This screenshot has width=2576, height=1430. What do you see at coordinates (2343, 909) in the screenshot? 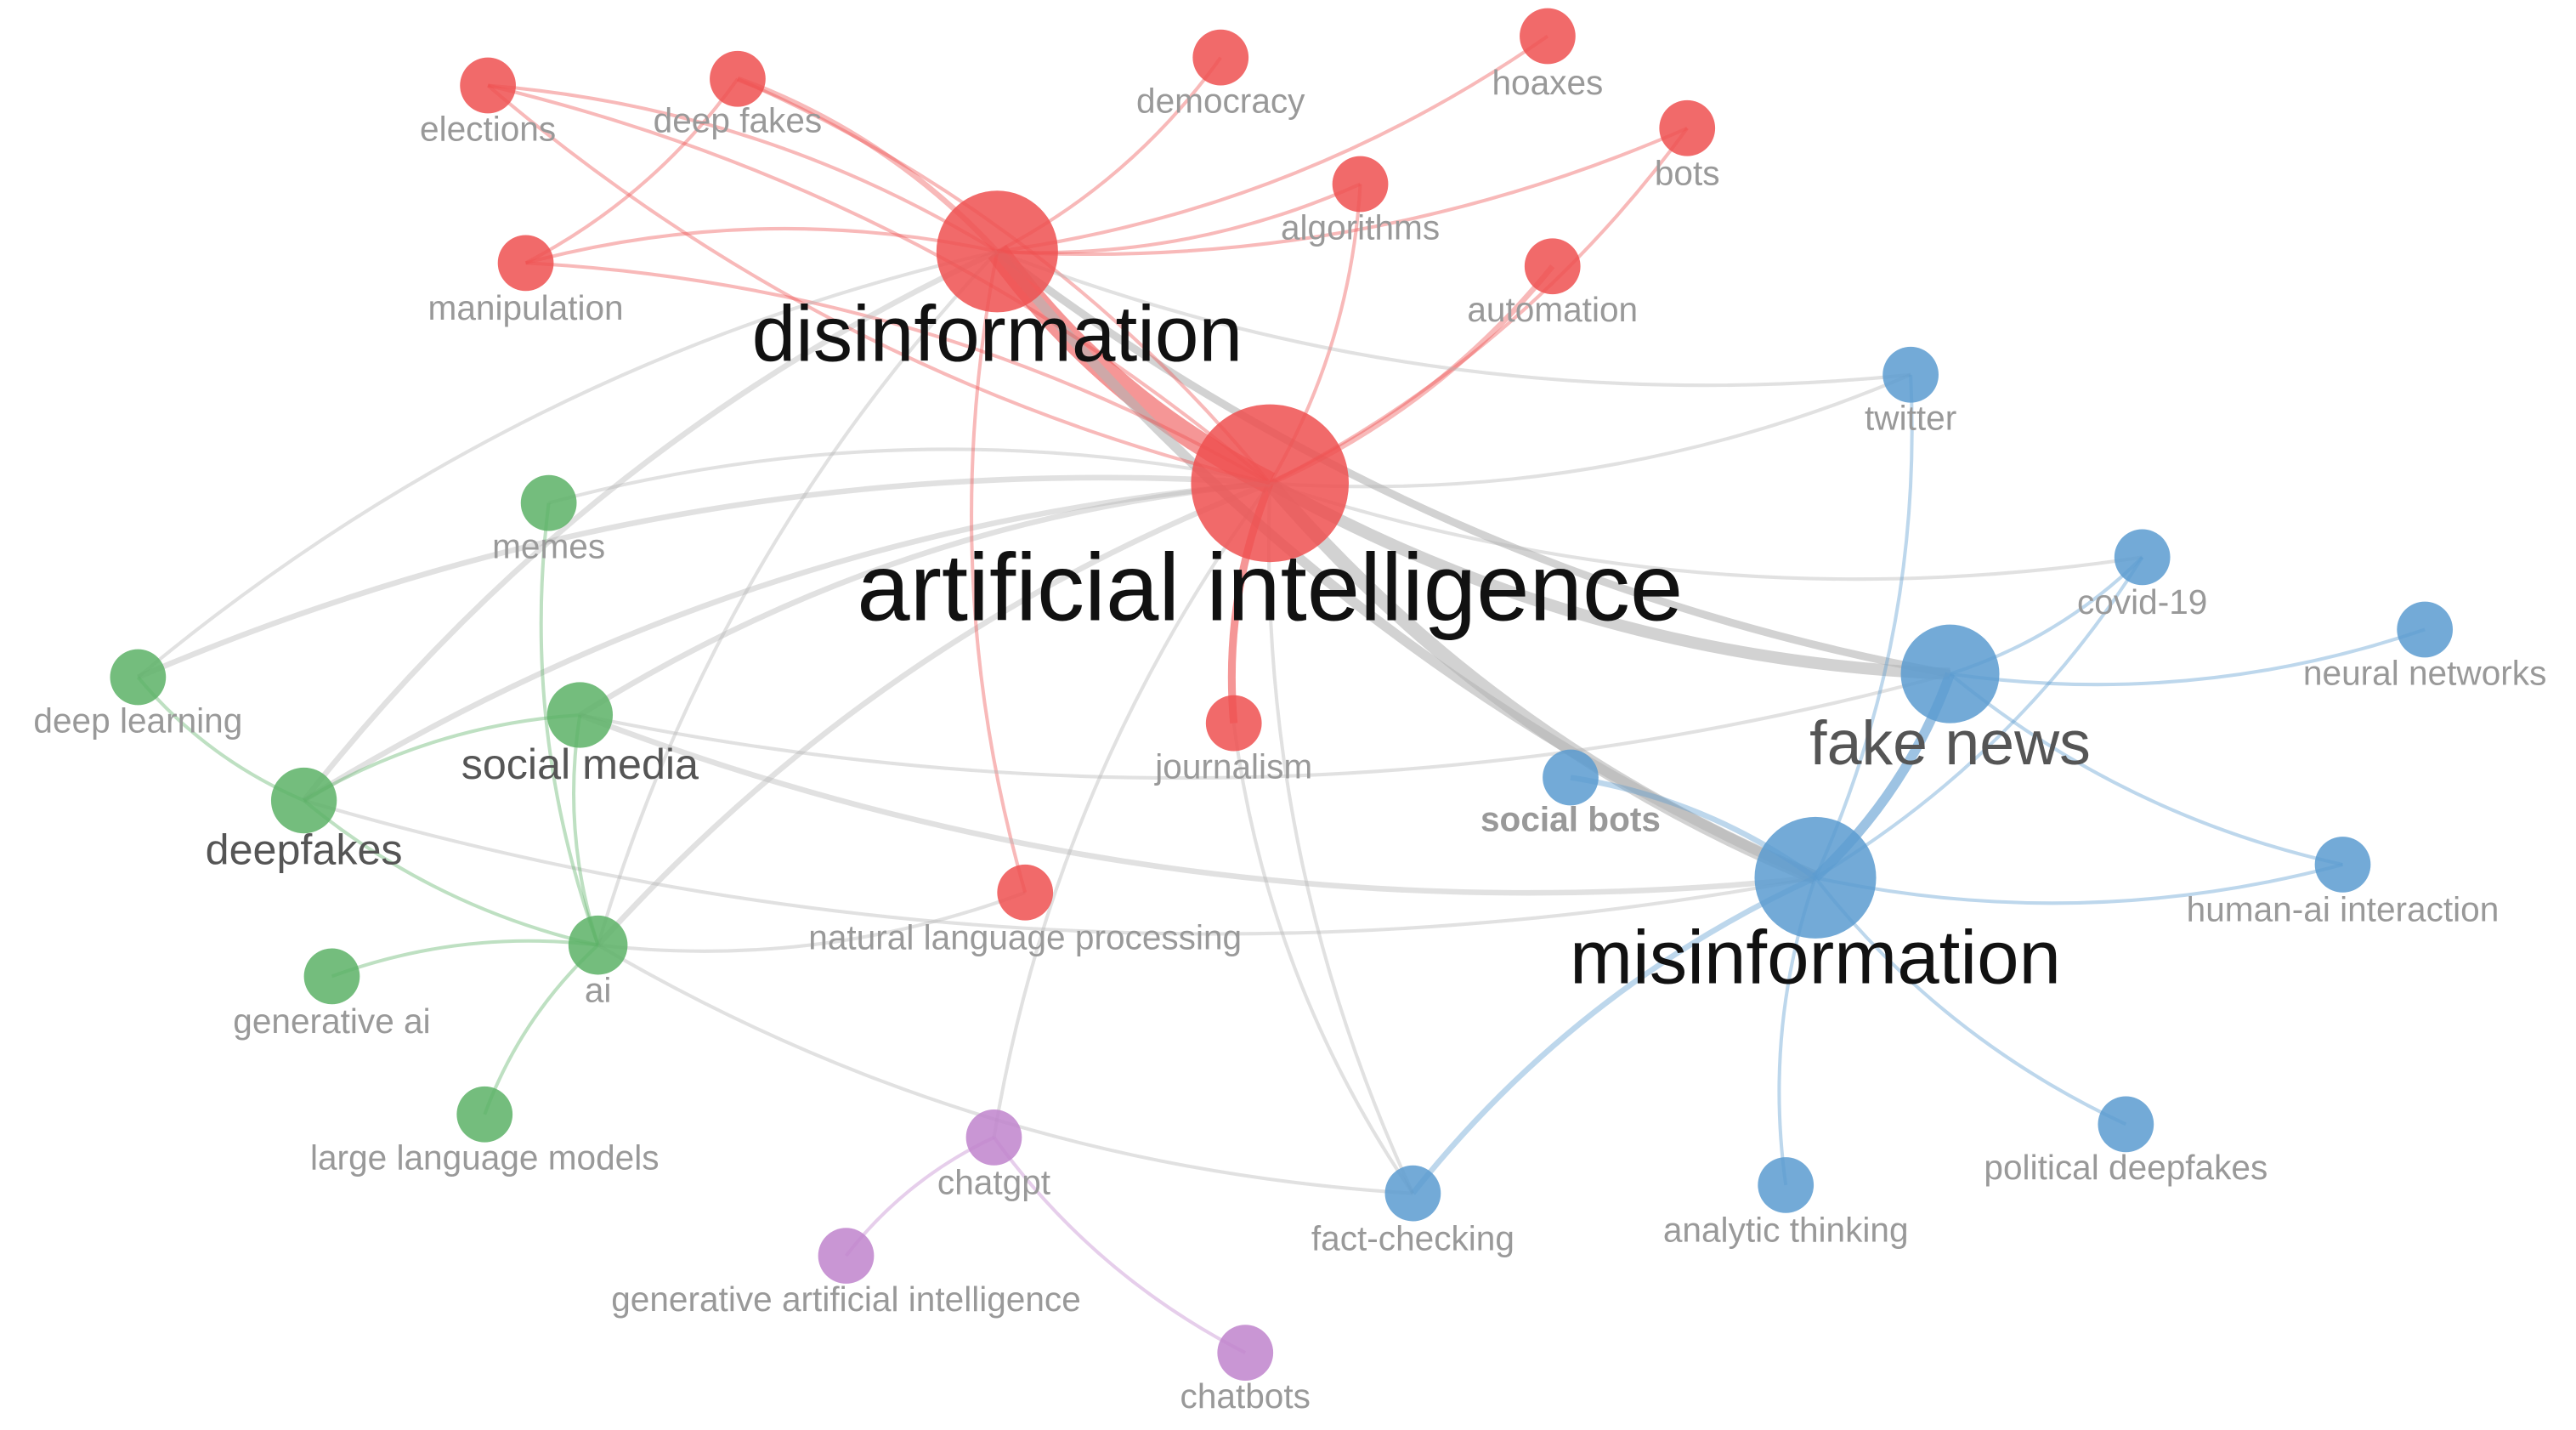
I see `node-label-human-ai-interaction: human-ai interaction` at bounding box center [2343, 909].